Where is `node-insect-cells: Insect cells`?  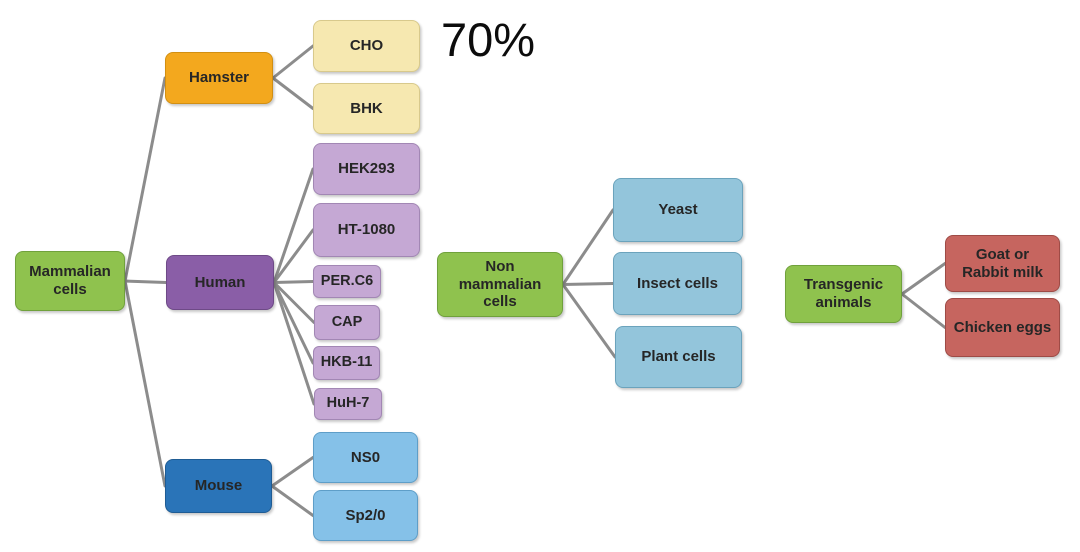
node-insect-cells: Insect cells is located at coordinates (677, 283).